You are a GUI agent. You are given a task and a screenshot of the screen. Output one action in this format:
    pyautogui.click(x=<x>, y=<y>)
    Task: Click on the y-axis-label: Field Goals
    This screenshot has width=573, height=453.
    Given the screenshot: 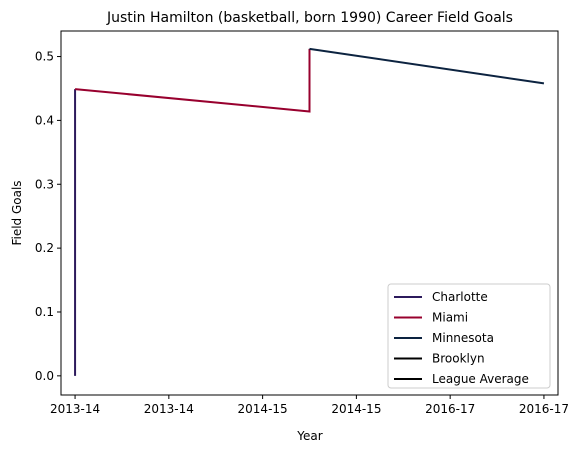 What is the action you would take?
    pyautogui.click(x=17, y=212)
    